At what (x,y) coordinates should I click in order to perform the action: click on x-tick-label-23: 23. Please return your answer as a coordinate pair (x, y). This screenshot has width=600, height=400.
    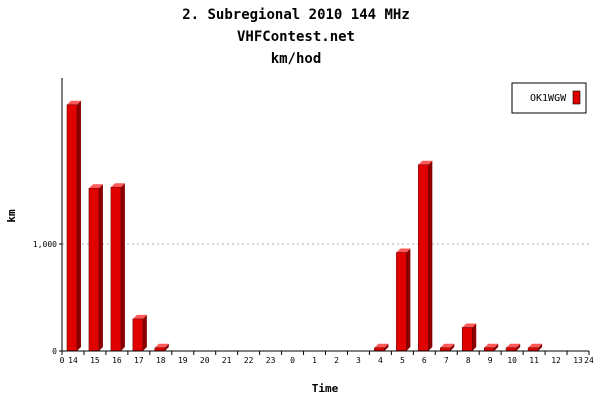
    Looking at the image, I should click on (271, 360).